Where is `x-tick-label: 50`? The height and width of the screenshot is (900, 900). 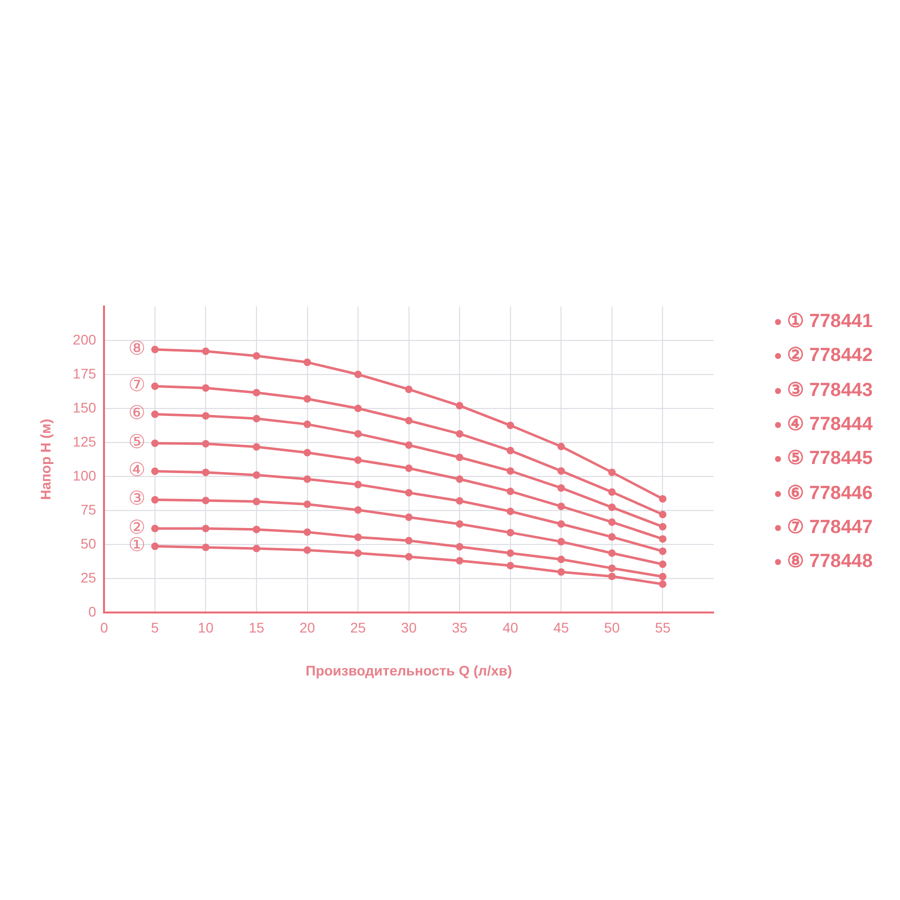
x-tick-label: 50 is located at coordinates (612, 628).